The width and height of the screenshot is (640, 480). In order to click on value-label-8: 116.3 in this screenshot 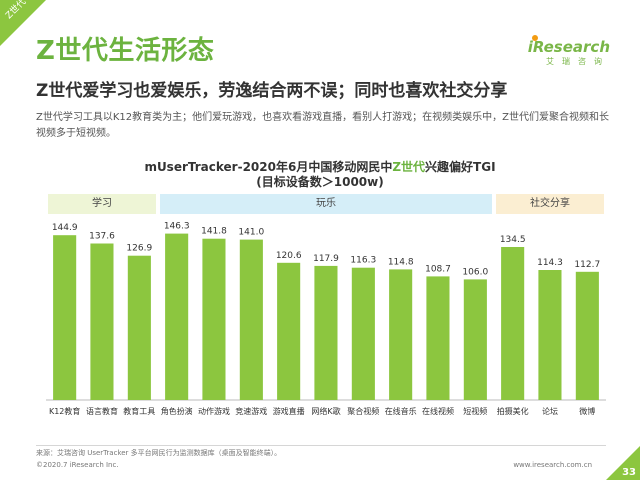, I will do `click(363, 261)`.